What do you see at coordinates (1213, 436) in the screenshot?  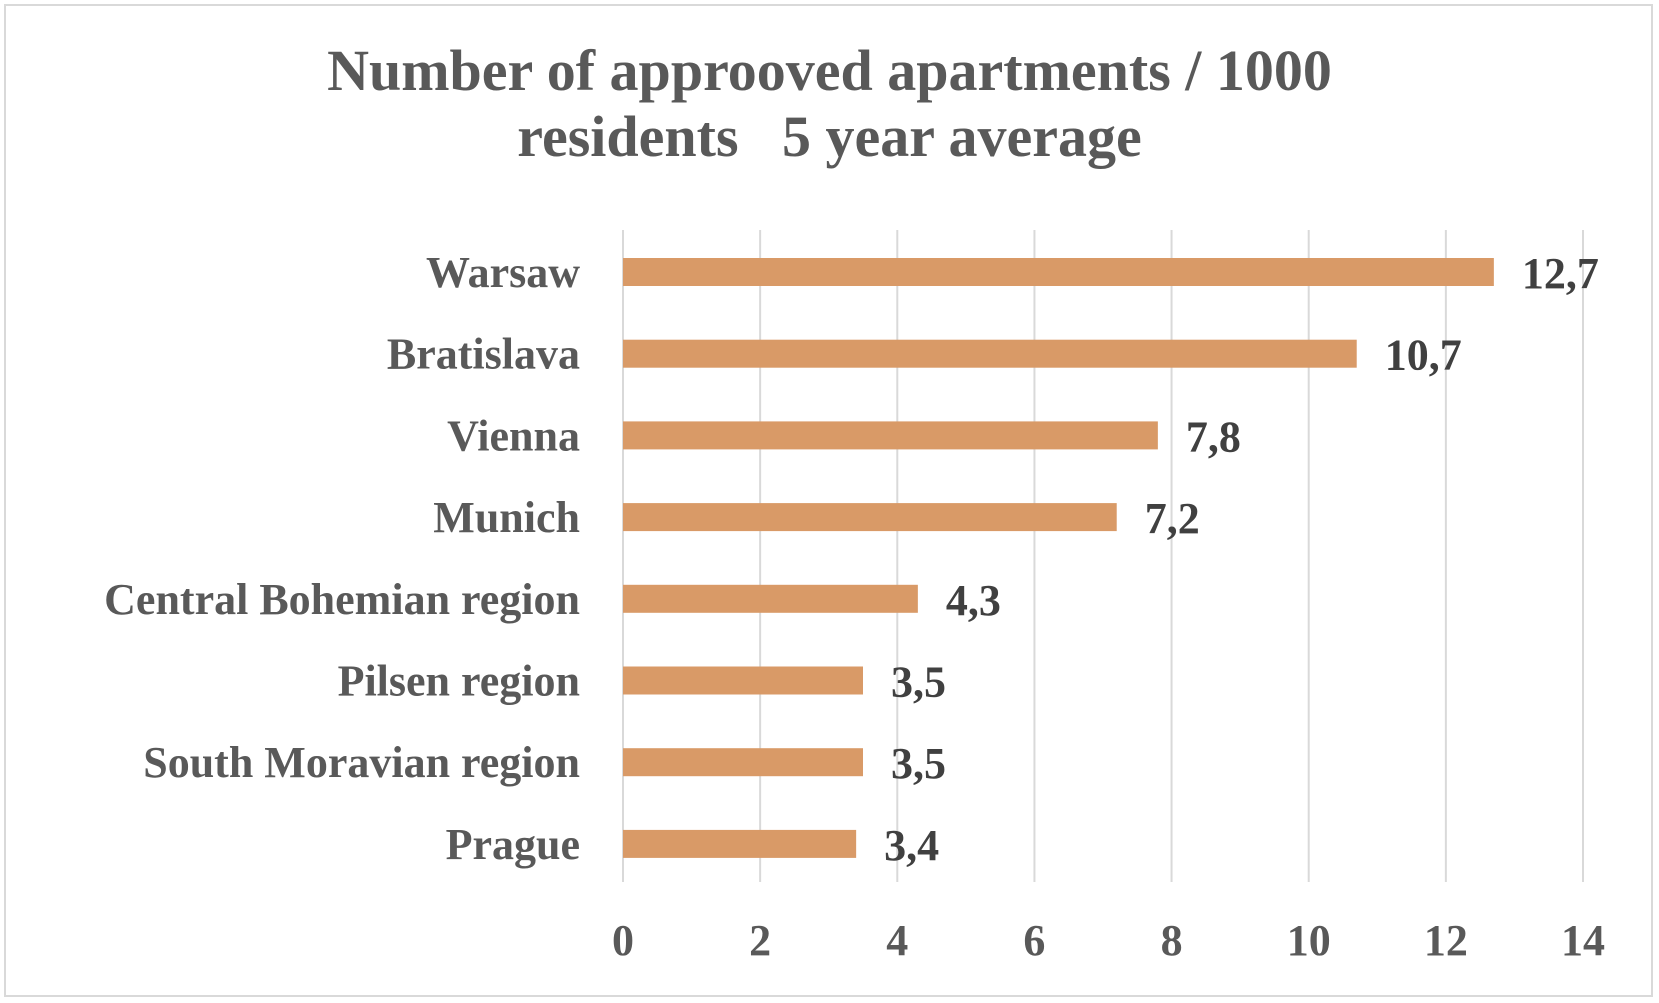 I see `data-label-2: 7,8` at bounding box center [1213, 436].